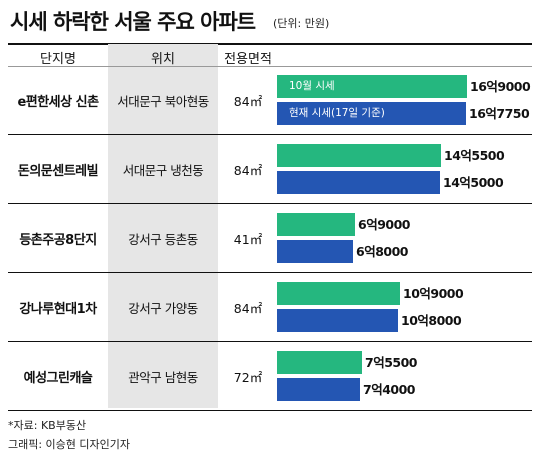 The height and width of the screenshot is (458, 540). Describe the element at coordinates (248, 239) in the screenshot. I see `complex-area: 41㎡` at that location.